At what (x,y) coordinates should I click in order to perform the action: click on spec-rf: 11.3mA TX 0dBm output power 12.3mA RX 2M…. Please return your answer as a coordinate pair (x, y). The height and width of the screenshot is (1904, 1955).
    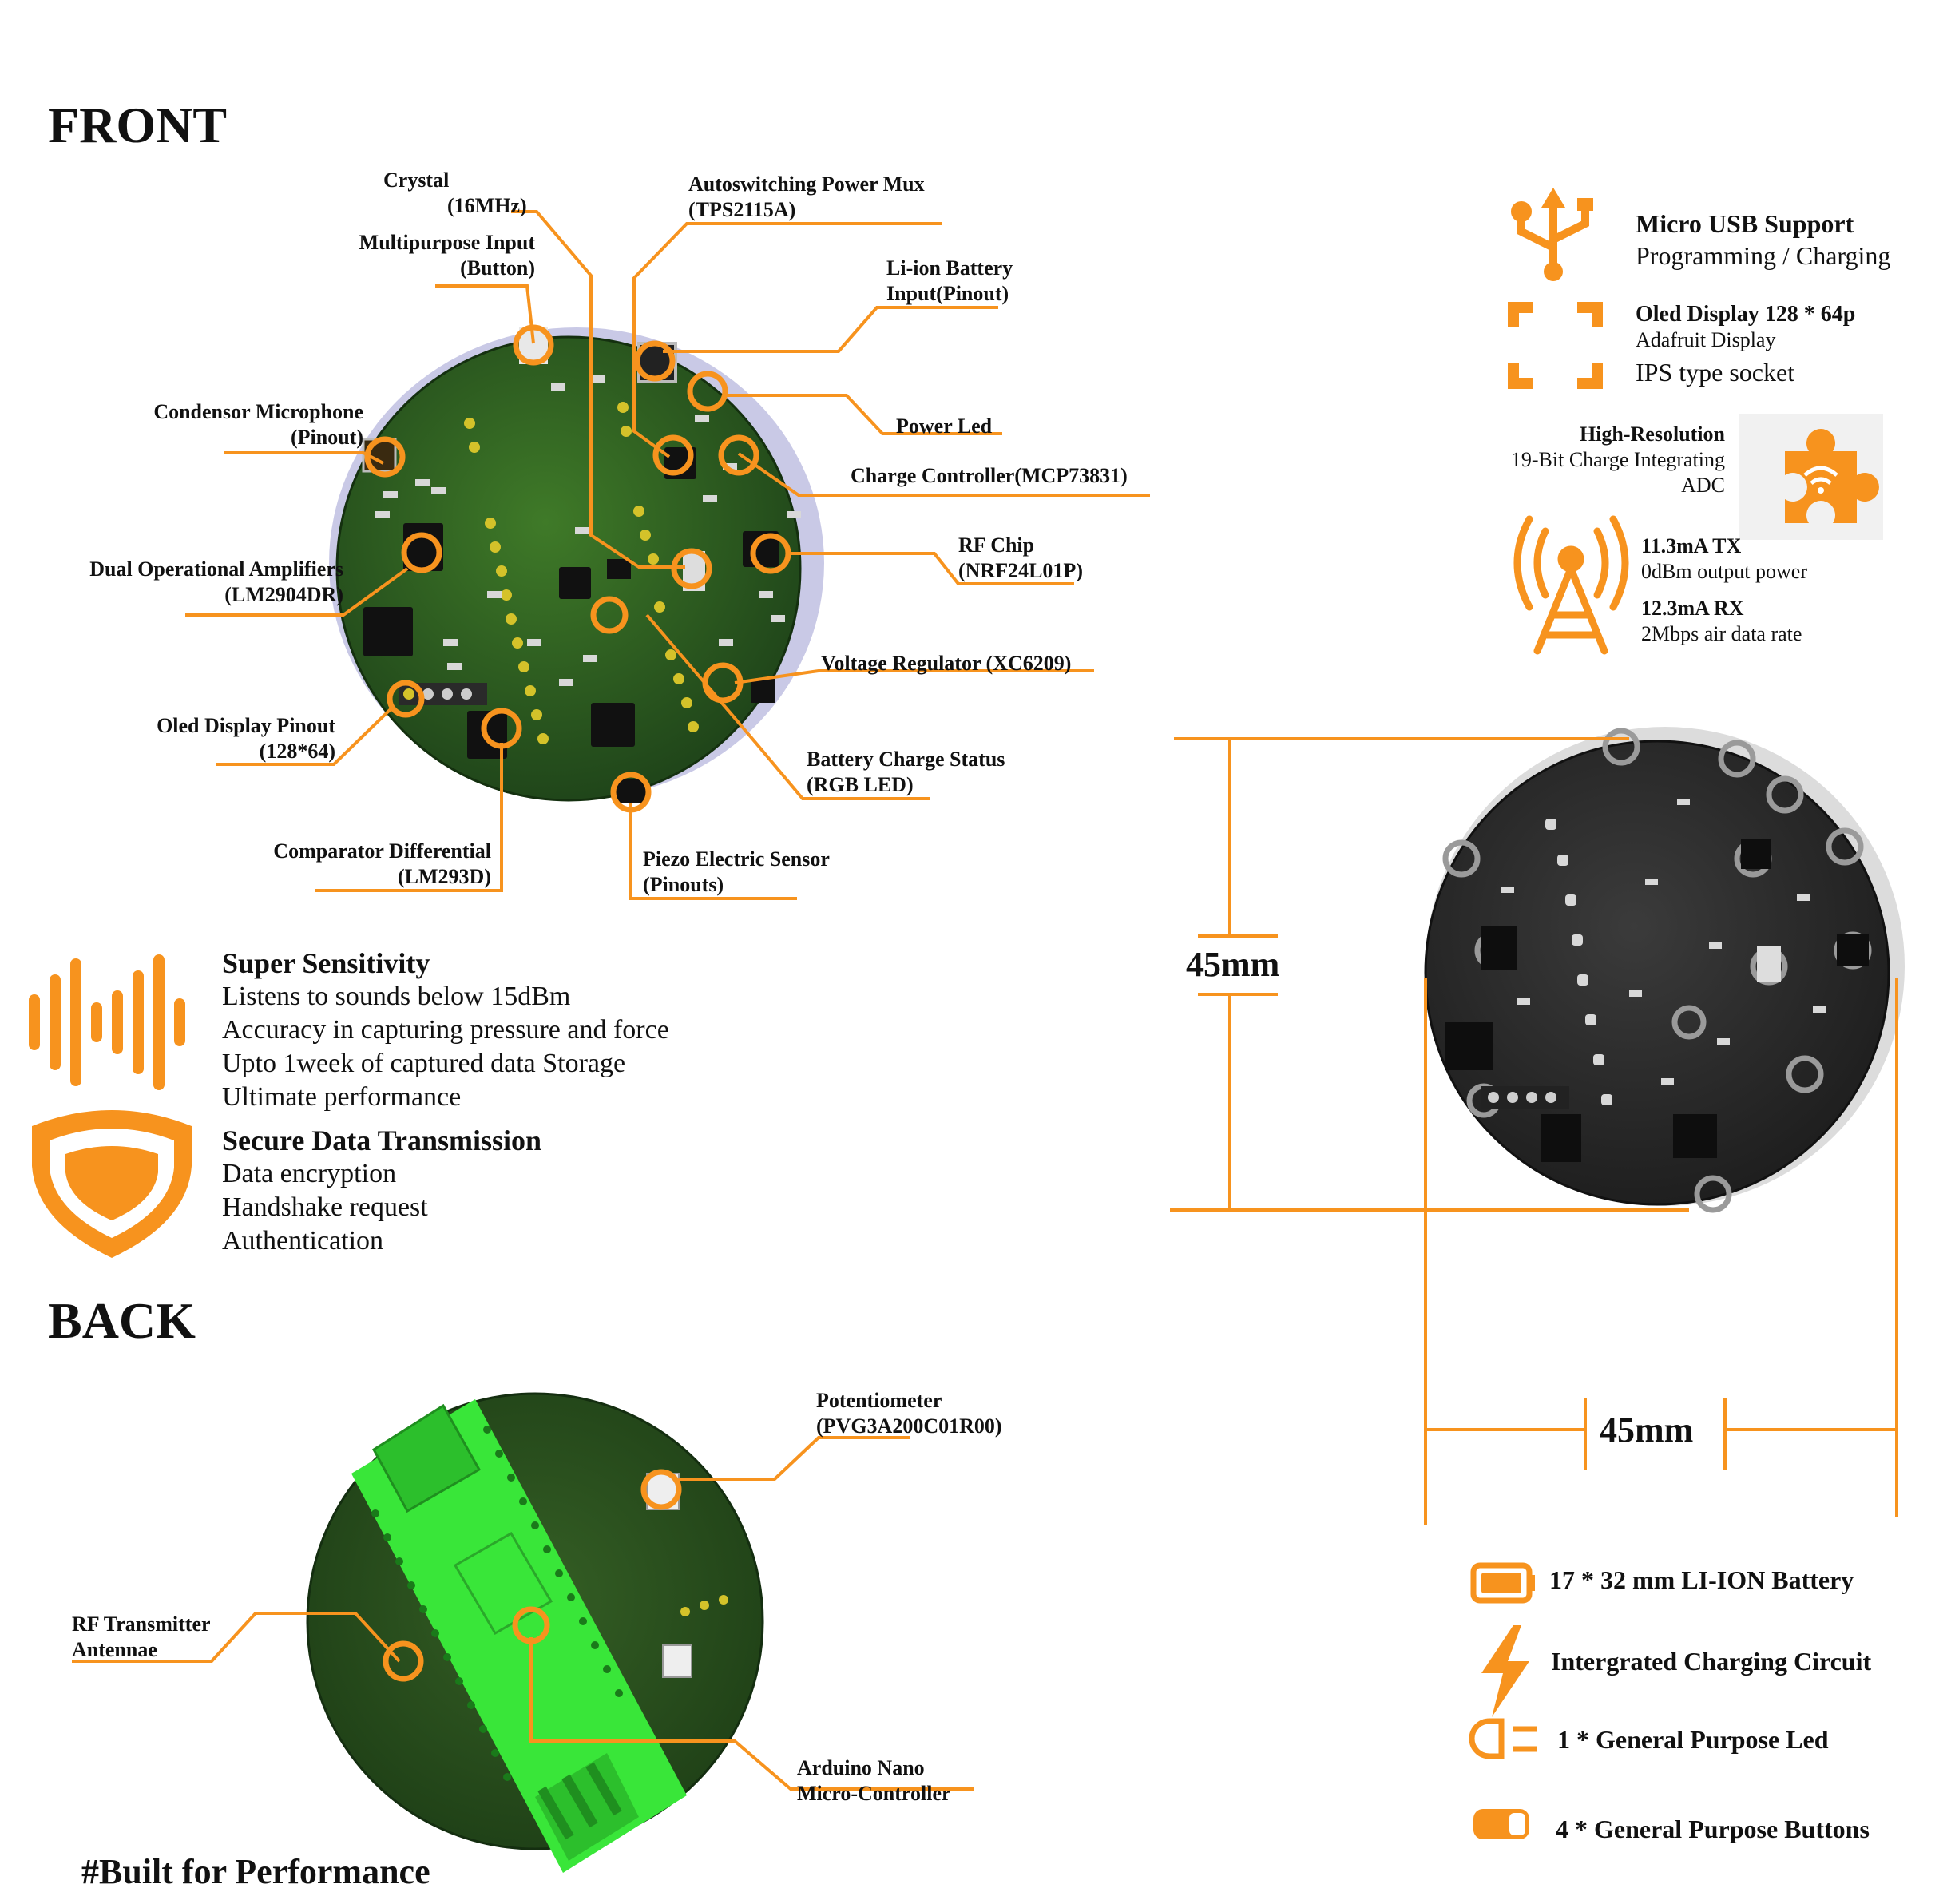
    Looking at the image, I should click on (1724, 589).